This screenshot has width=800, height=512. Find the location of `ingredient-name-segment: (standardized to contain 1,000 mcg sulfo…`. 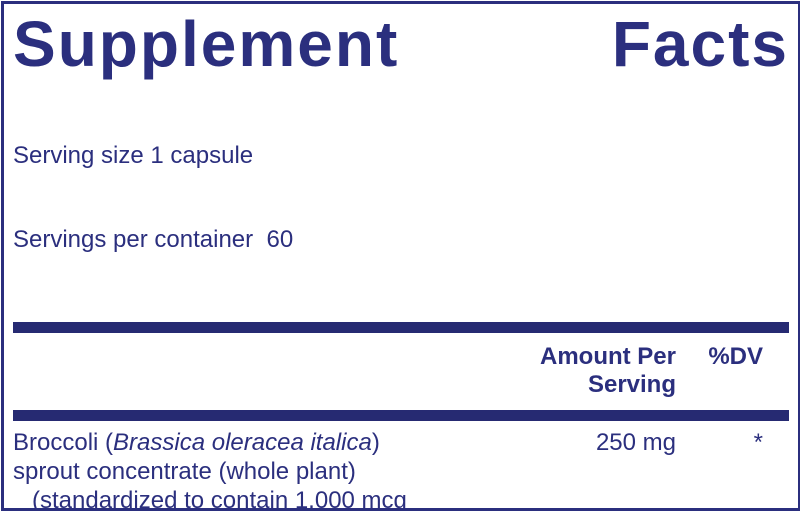

ingredient-name-segment: (standardized to contain 1,000 mcg sulfo… is located at coordinates (219, 499).